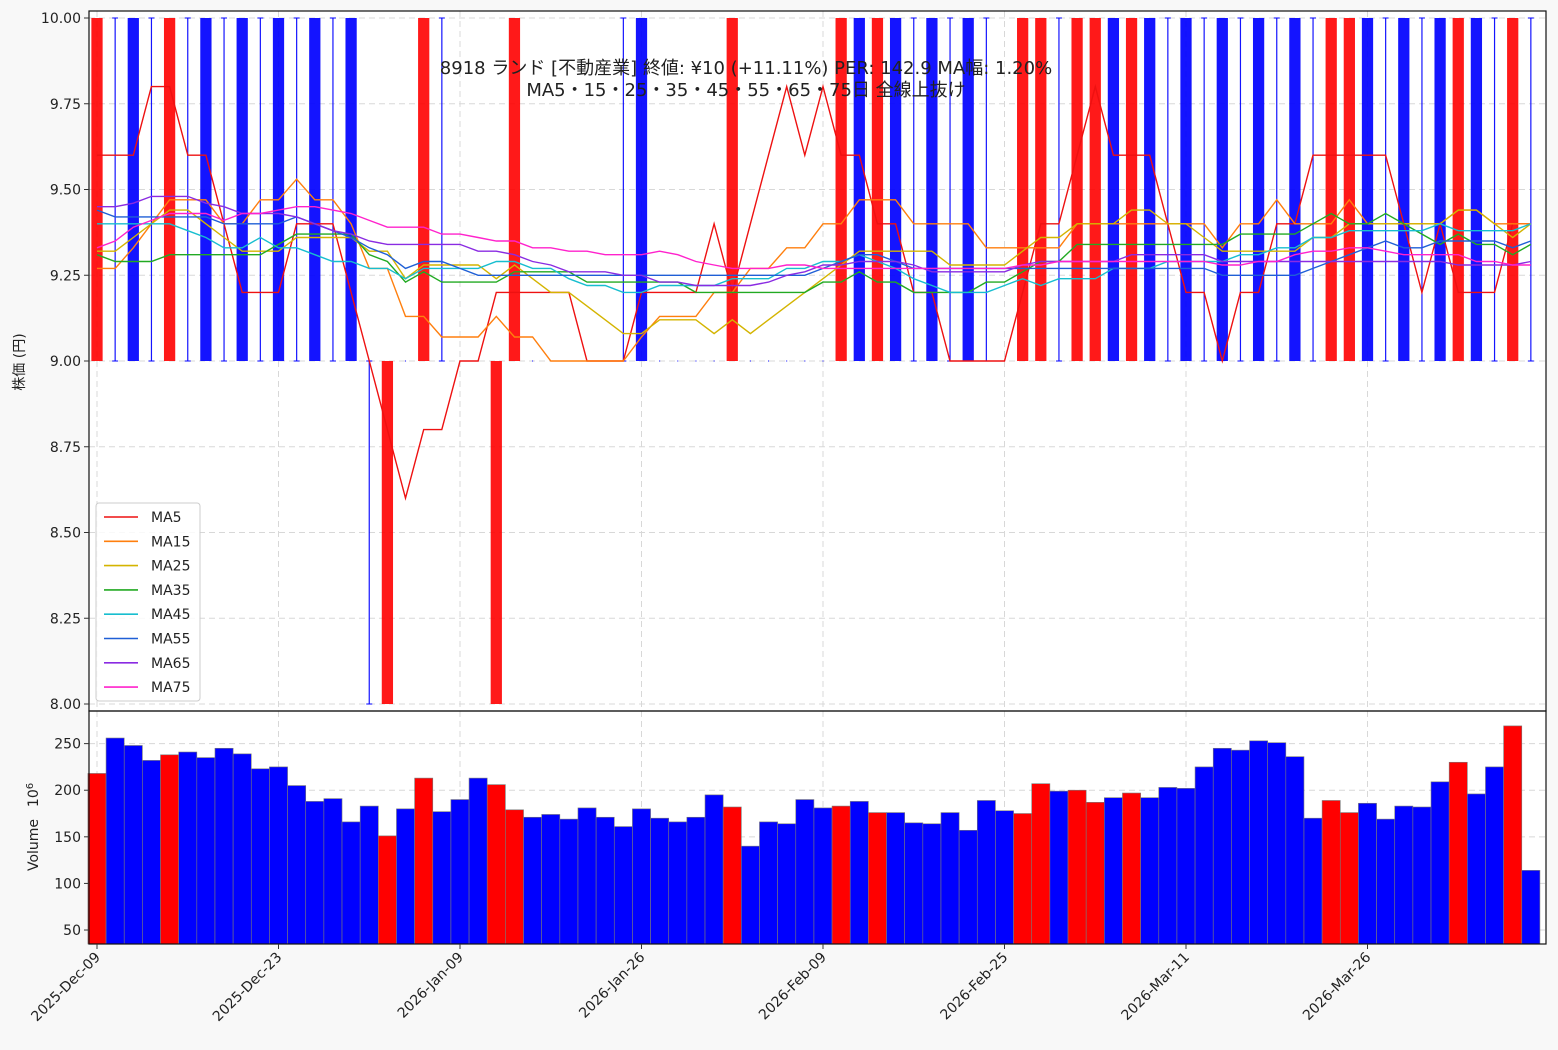  What do you see at coordinates (975, 987) in the screenshot?
I see `date-tick-label: 2026-Feb-25` at bounding box center [975, 987].